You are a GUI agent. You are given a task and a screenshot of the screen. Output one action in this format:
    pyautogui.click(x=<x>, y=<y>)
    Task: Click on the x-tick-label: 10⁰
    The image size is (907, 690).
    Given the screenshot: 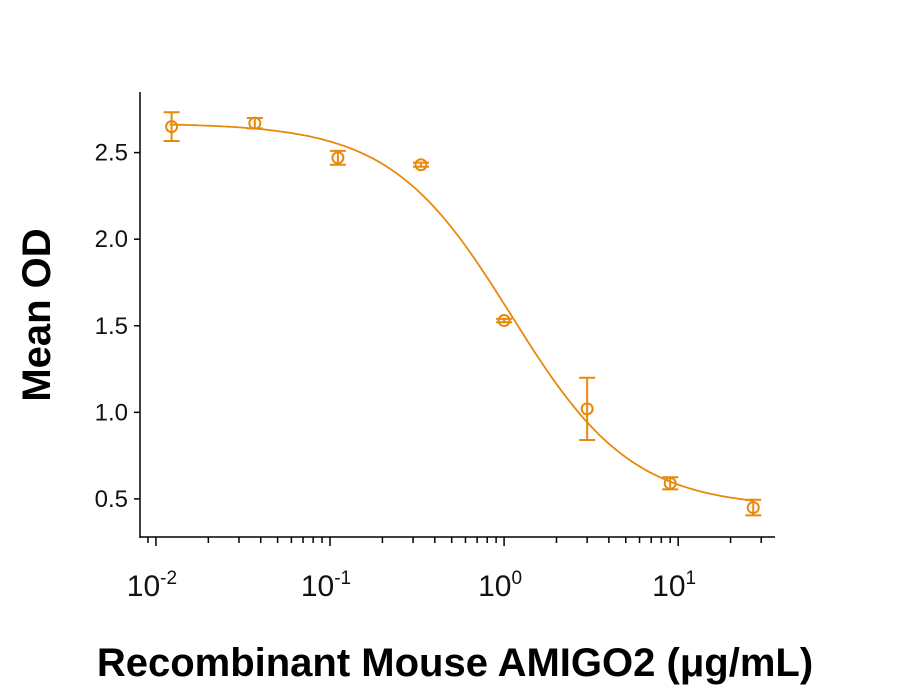 What is the action you would take?
    pyautogui.click(x=500, y=585)
    